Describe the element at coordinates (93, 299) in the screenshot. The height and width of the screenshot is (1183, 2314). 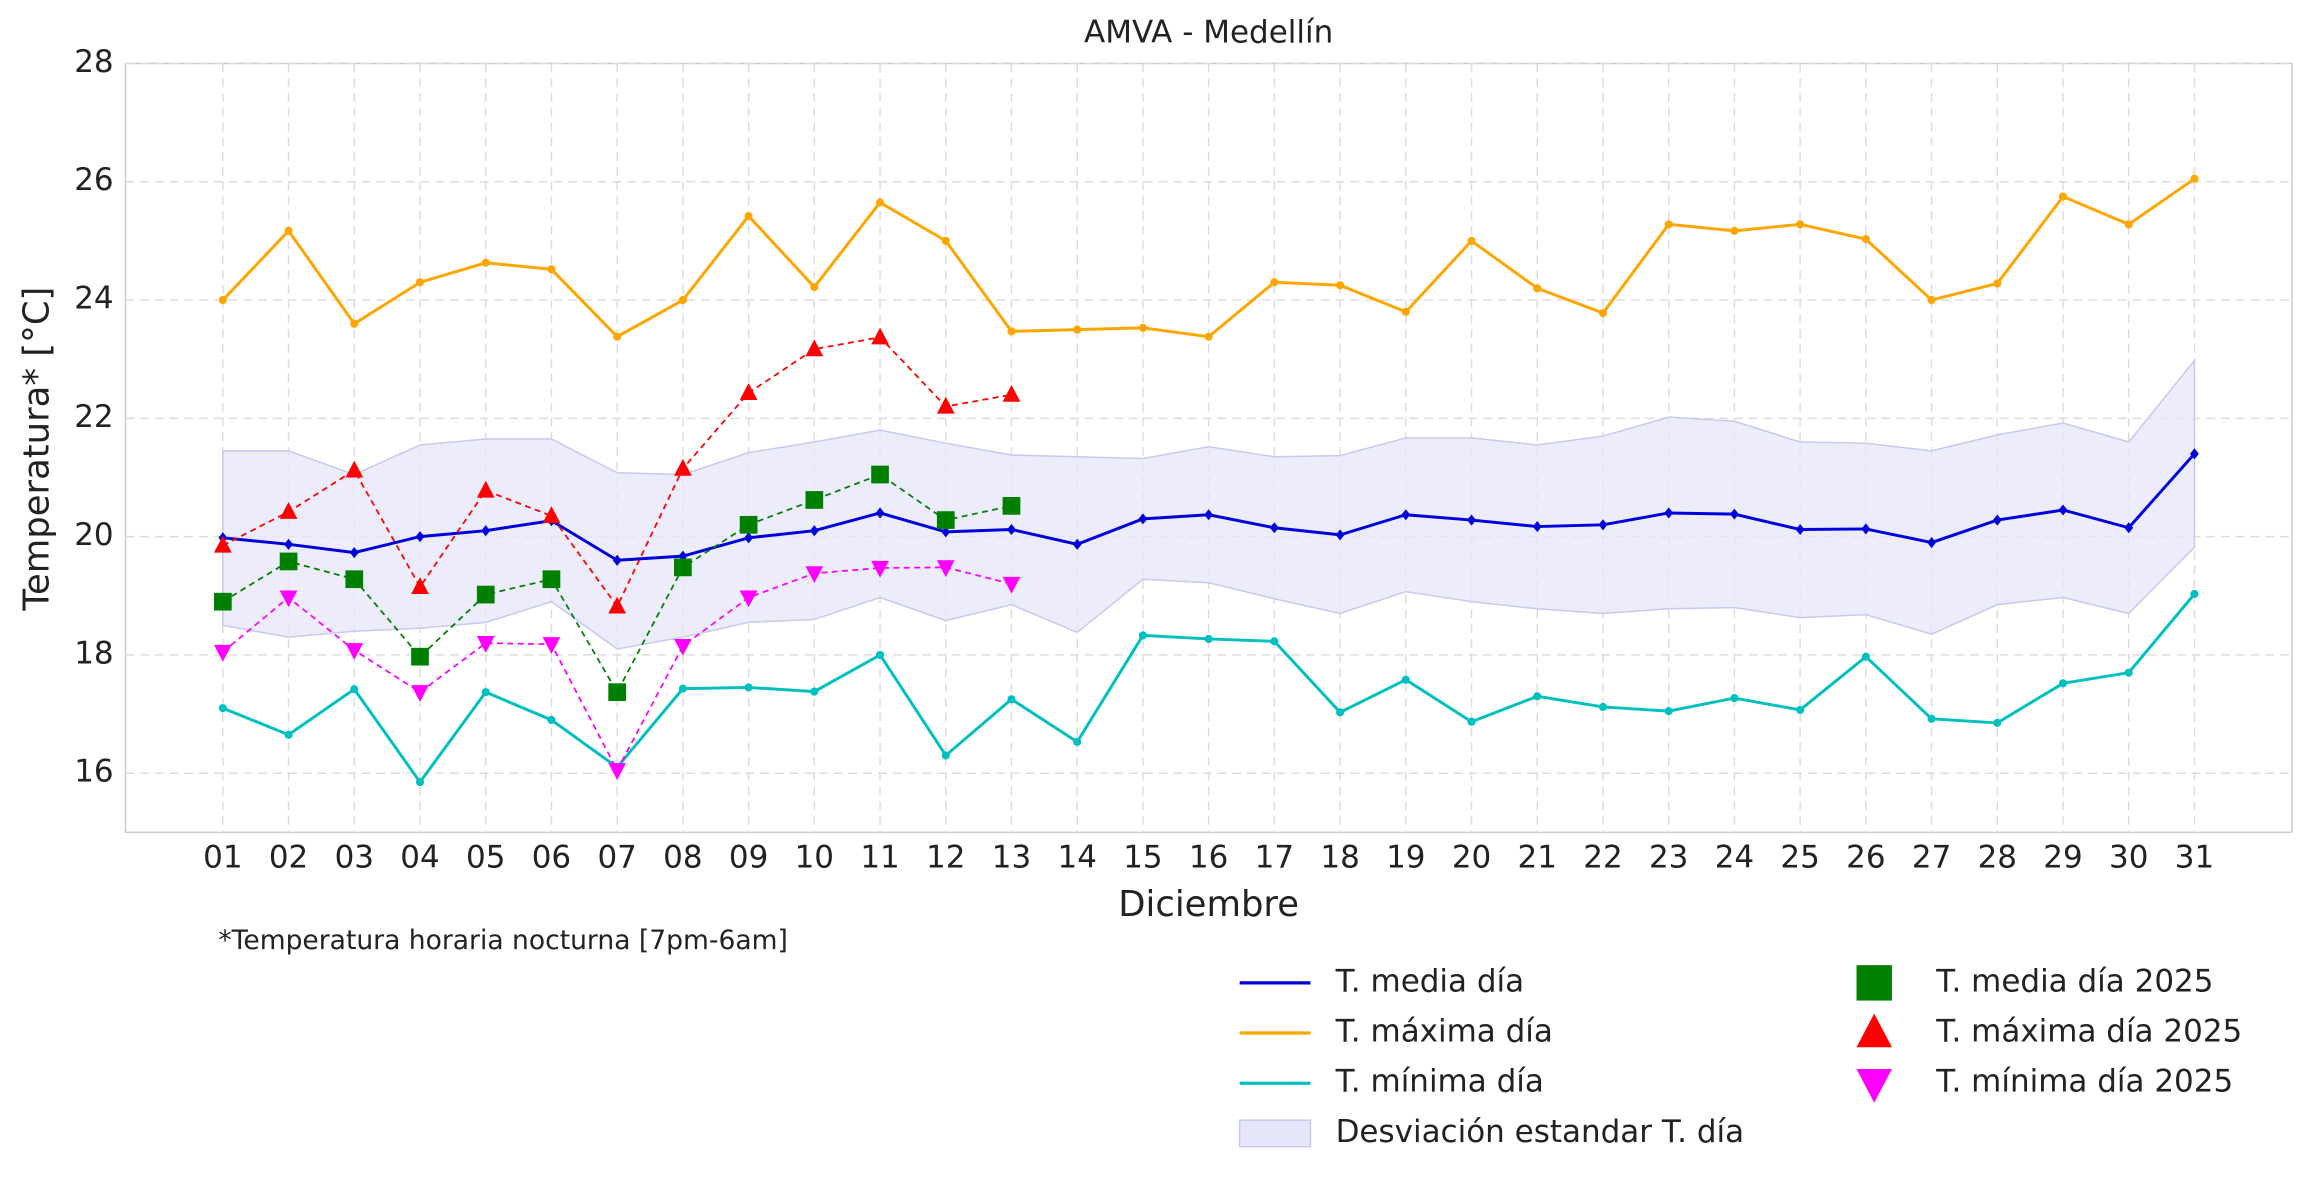
I see `y-tick-label: 24` at that location.